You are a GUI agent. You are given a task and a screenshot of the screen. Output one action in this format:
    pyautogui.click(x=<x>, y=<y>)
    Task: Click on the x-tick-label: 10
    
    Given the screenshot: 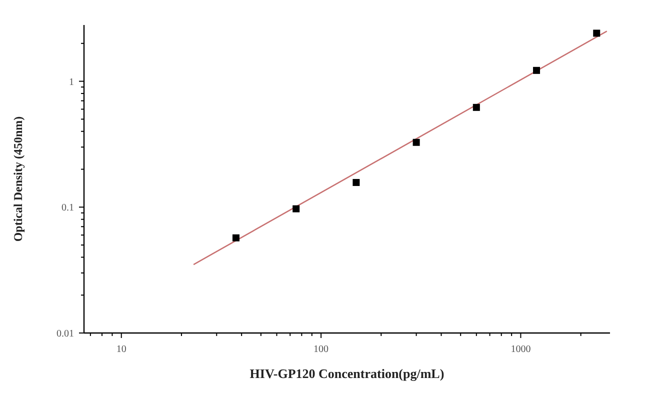 What is the action you would take?
    pyautogui.click(x=121, y=349)
    